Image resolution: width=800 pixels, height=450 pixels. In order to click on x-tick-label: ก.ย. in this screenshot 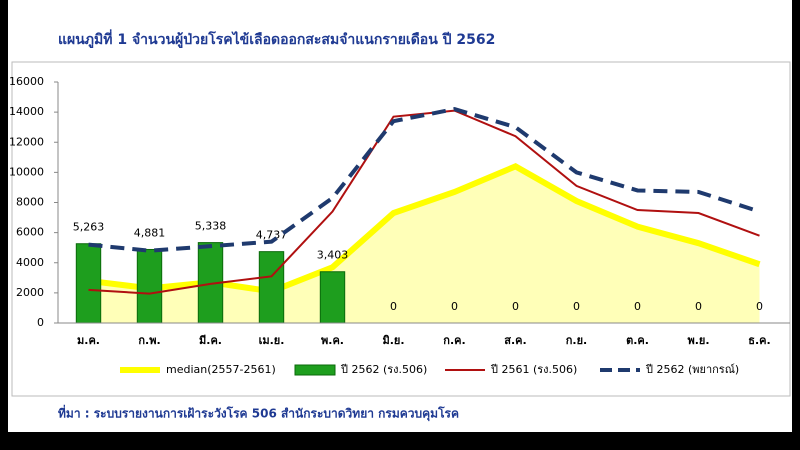, I will do `click(576, 340)`.